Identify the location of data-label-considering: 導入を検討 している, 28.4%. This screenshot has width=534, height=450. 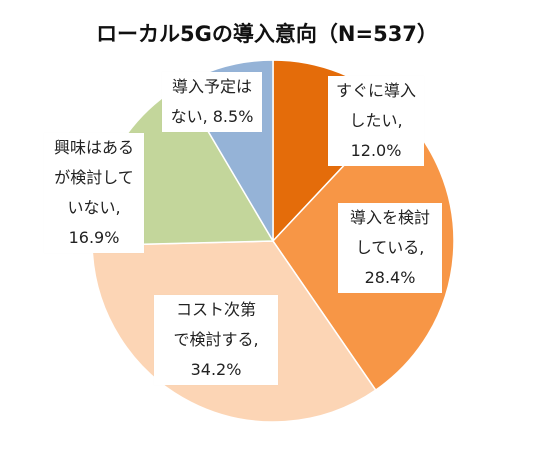
(390, 248).